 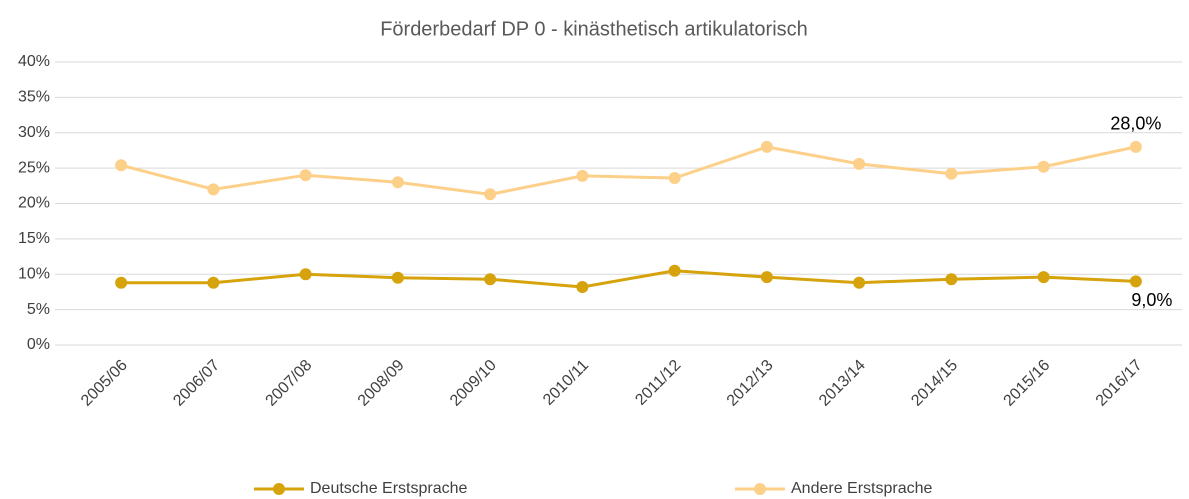 I want to click on x-tick-label: 2016/17, so click(x=1119, y=383).